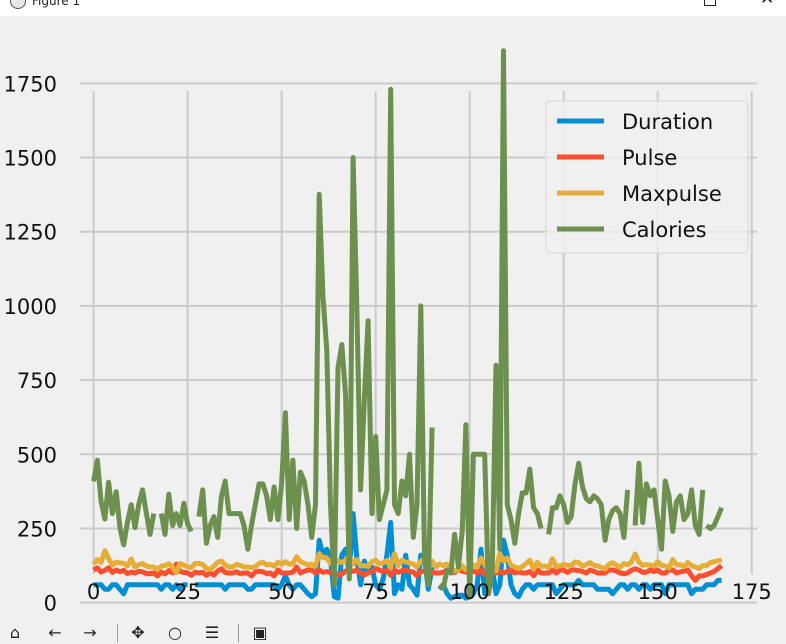 The width and height of the screenshot is (786, 644). Describe the element at coordinates (408, 572) in the screenshot. I see `series-line-pulse` at that location.